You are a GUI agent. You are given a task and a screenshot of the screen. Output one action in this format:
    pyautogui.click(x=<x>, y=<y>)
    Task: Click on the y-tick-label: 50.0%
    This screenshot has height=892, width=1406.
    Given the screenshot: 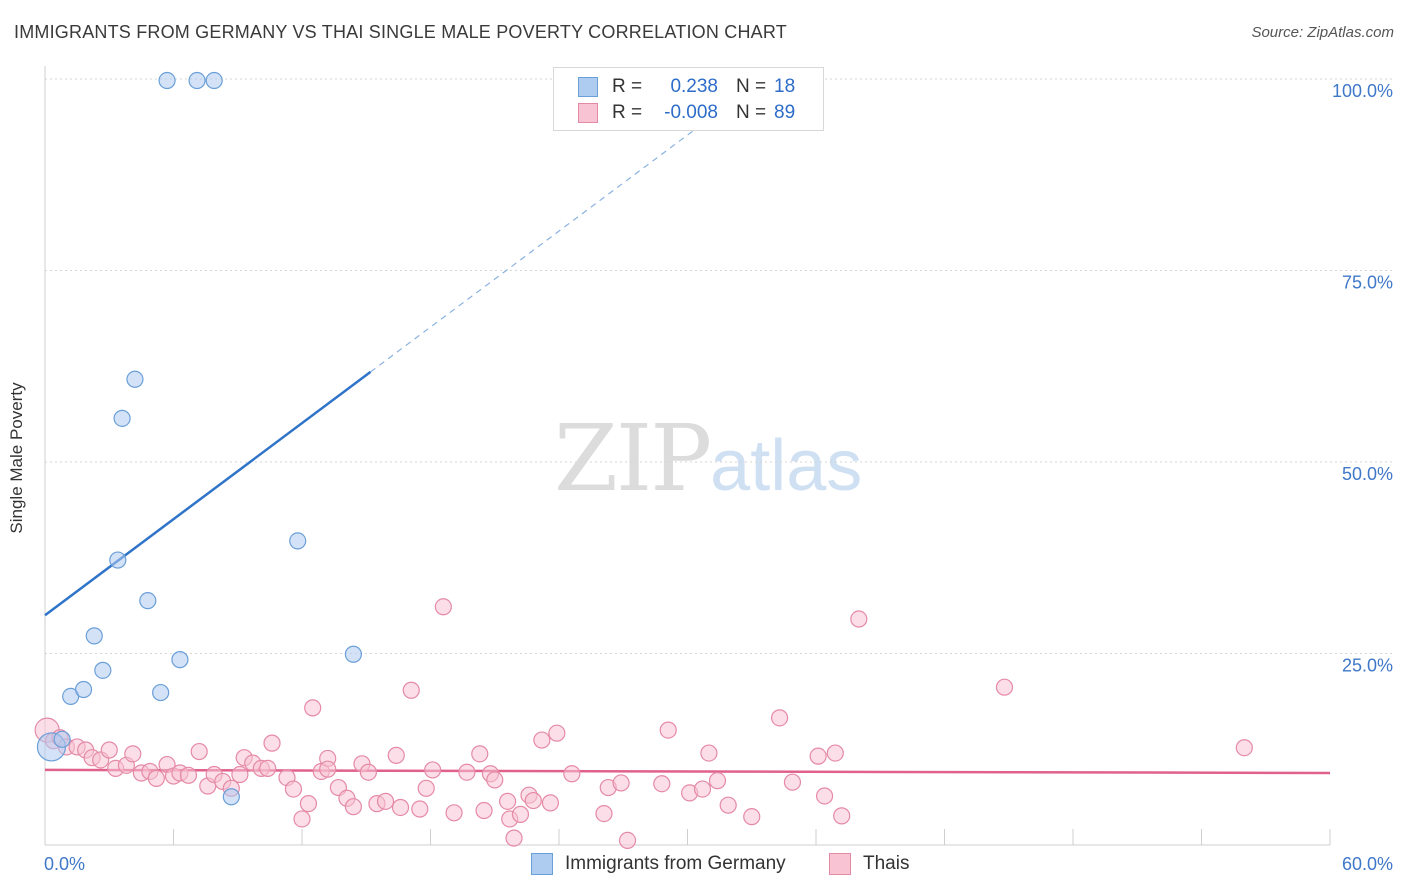 What is the action you would take?
    pyautogui.click(x=1367, y=474)
    